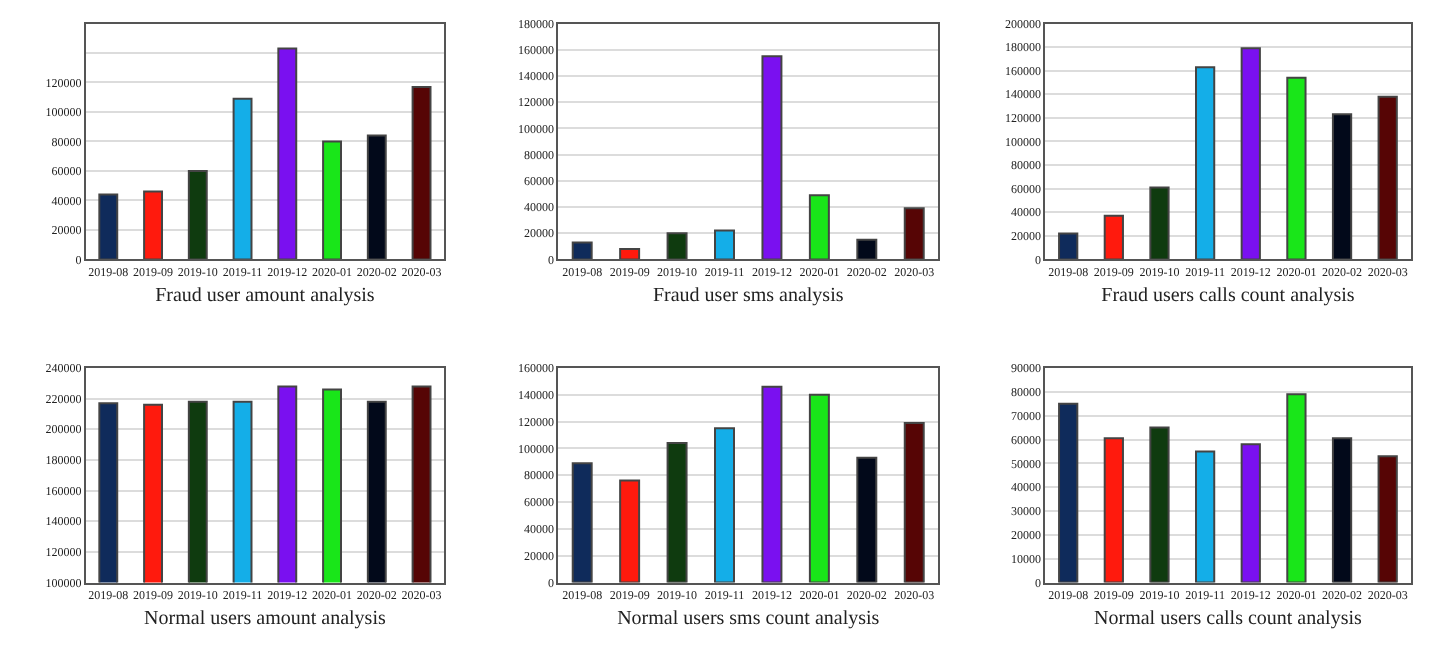 The image size is (1432, 662). I want to click on x-axis-title: Normal users amount analysis, so click(265, 618).